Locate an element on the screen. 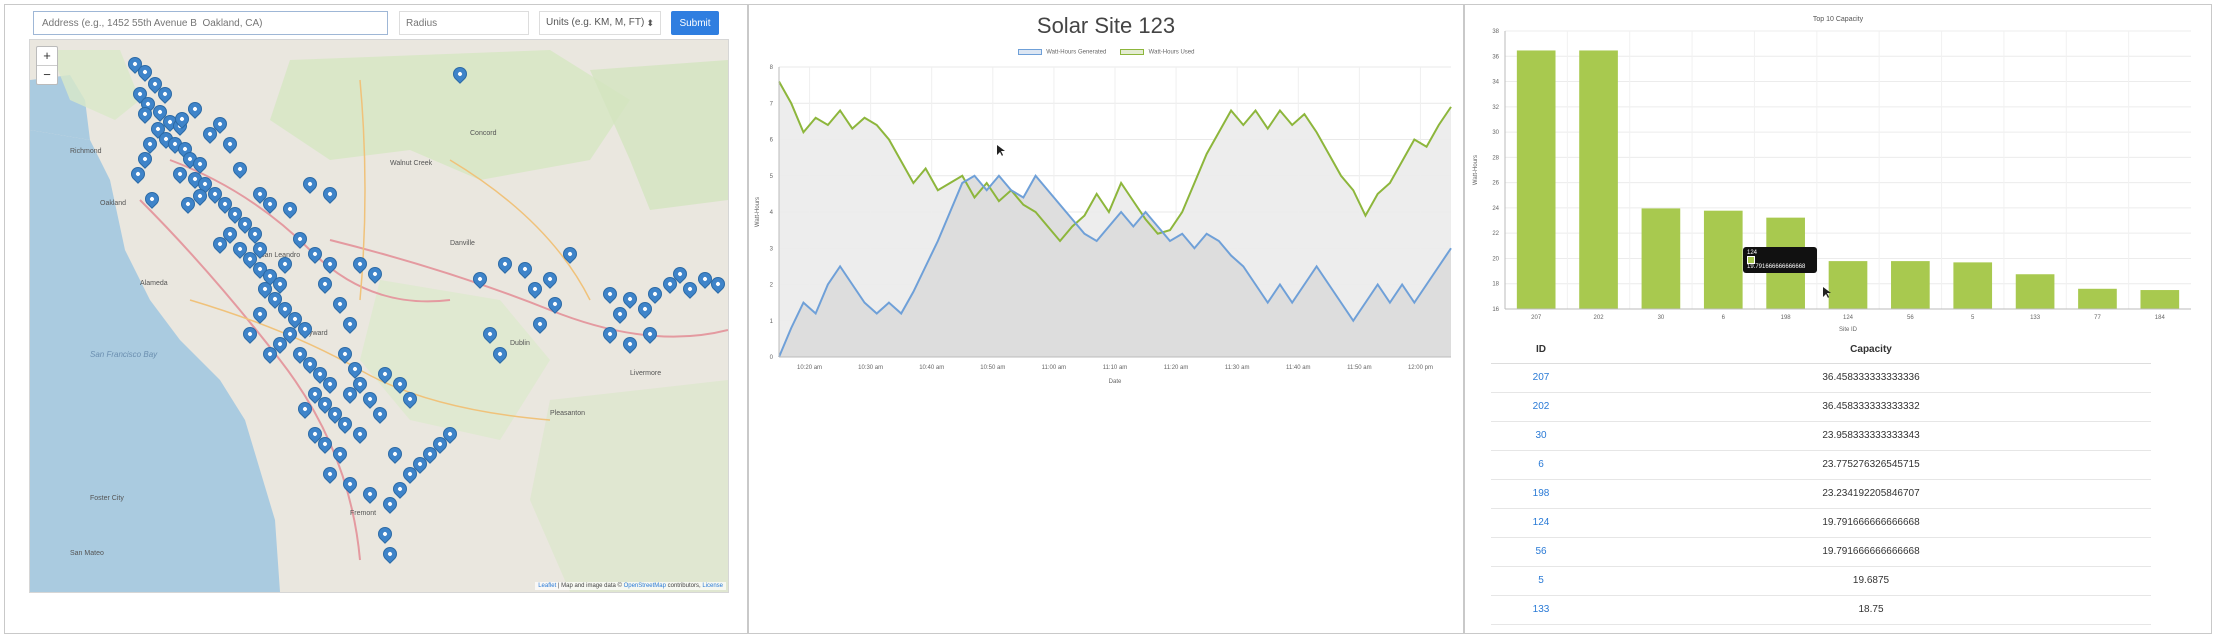 The image size is (2216, 640). y-tick-label: 7 is located at coordinates (772, 104).